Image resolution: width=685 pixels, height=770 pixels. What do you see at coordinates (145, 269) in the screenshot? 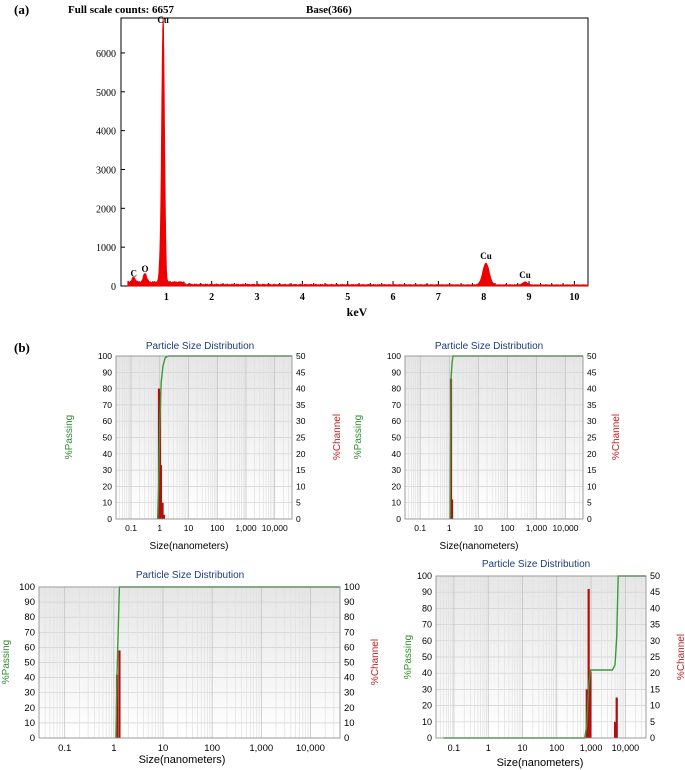
I see `eds-peak-label: O` at bounding box center [145, 269].